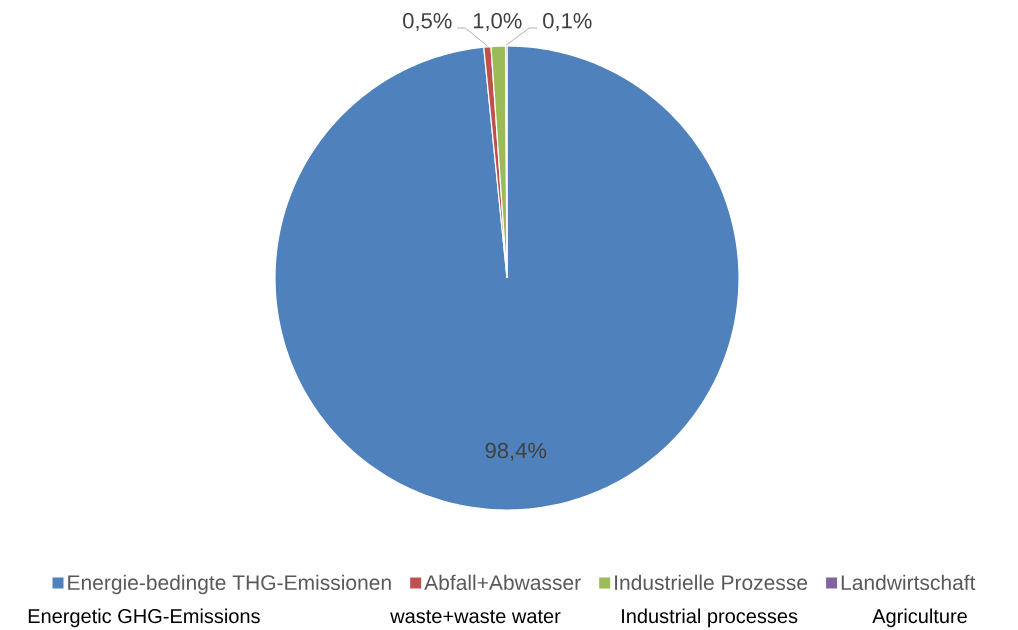 This screenshot has height=630, width=1018. What do you see at coordinates (497, 22) in the screenshot?
I see `data-label: 1,0%` at bounding box center [497, 22].